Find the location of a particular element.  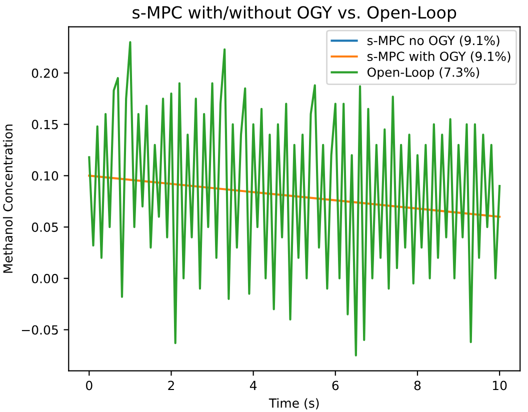

x-axis-title: Time (s) is located at coordinates (293, 404).